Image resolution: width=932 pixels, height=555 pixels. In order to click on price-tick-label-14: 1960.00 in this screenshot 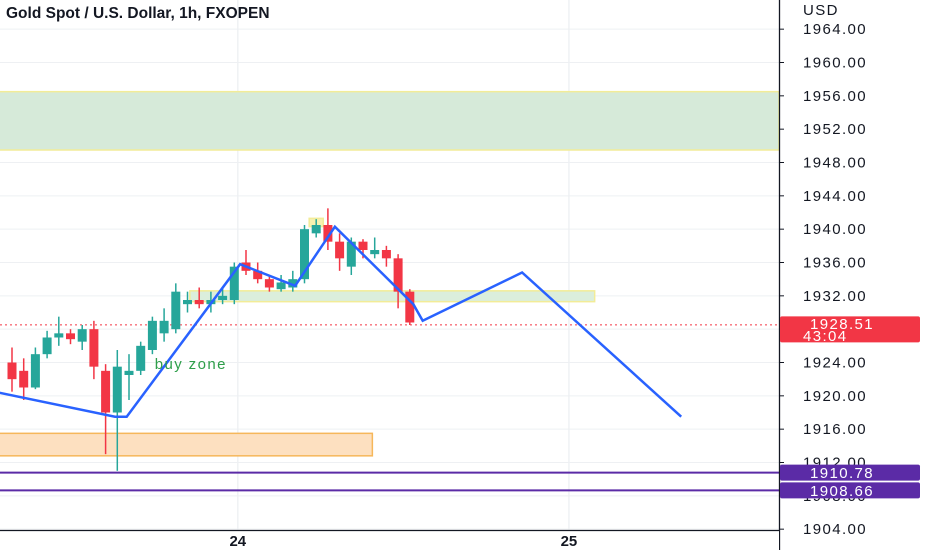, I will do `click(835, 63)`.